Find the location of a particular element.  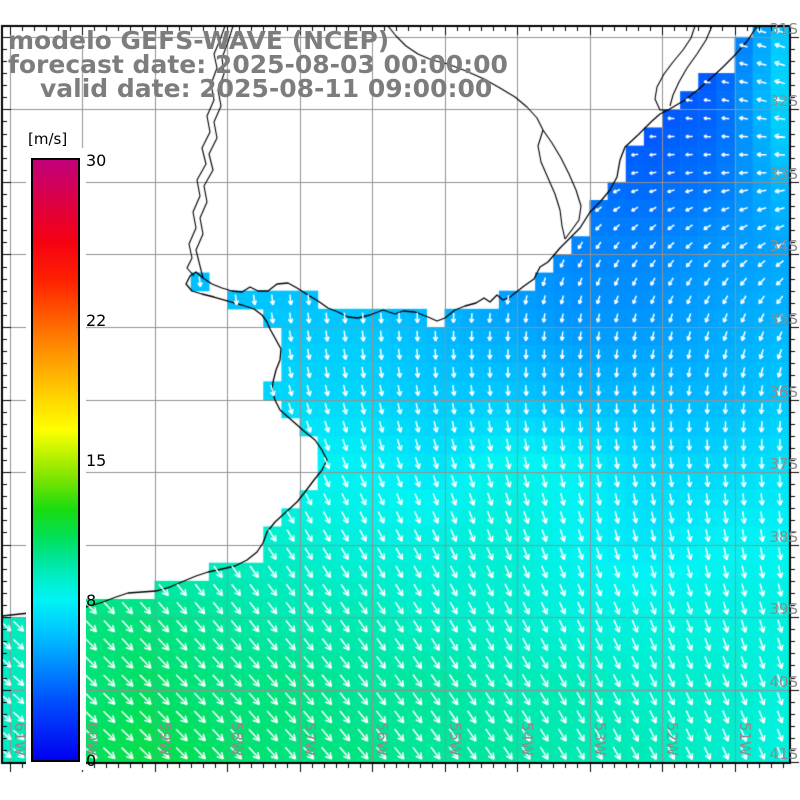

colorbar-gradient is located at coordinates (55, 460).